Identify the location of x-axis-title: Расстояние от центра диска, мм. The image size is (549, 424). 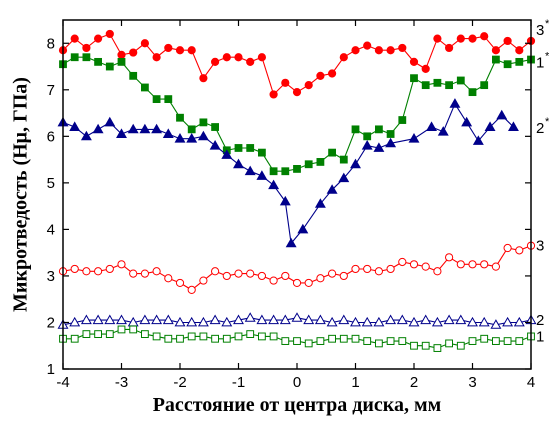
(297, 405).